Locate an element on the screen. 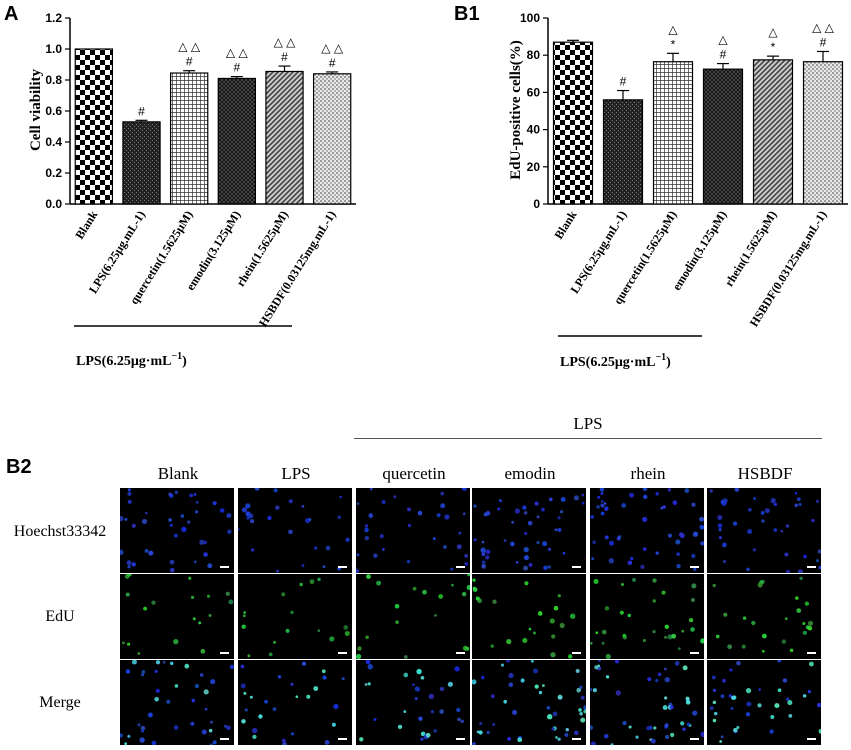  y-axis-title-a: Cell viability is located at coordinates (36, 109).